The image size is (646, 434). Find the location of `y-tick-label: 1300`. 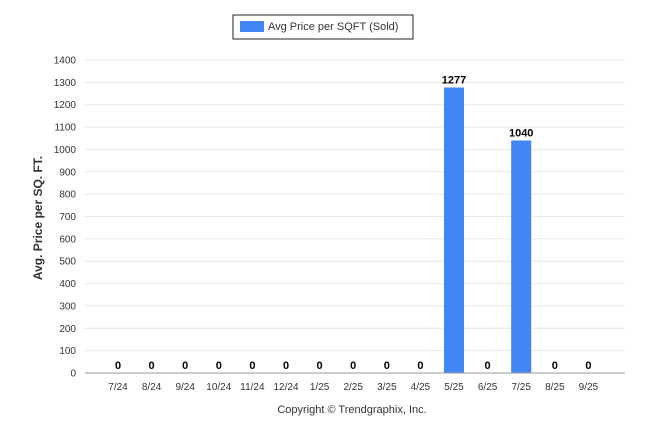

y-tick-label: 1300 is located at coordinates (65, 83).